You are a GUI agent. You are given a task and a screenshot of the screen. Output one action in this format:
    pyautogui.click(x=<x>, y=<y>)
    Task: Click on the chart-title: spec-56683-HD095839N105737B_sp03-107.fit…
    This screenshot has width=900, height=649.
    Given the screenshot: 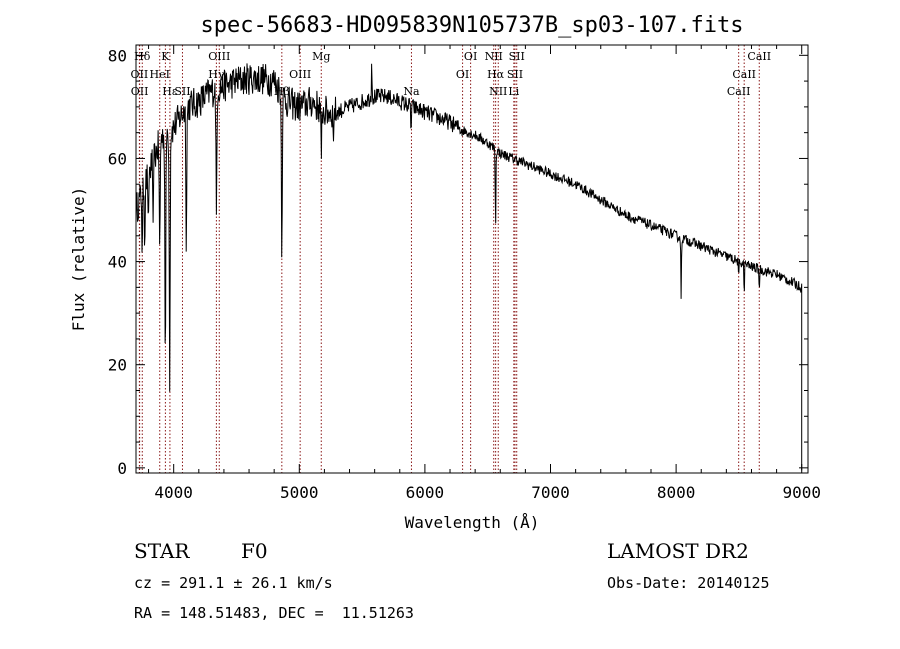 What is the action you would take?
    pyautogui.click(x=471, y=25)
    